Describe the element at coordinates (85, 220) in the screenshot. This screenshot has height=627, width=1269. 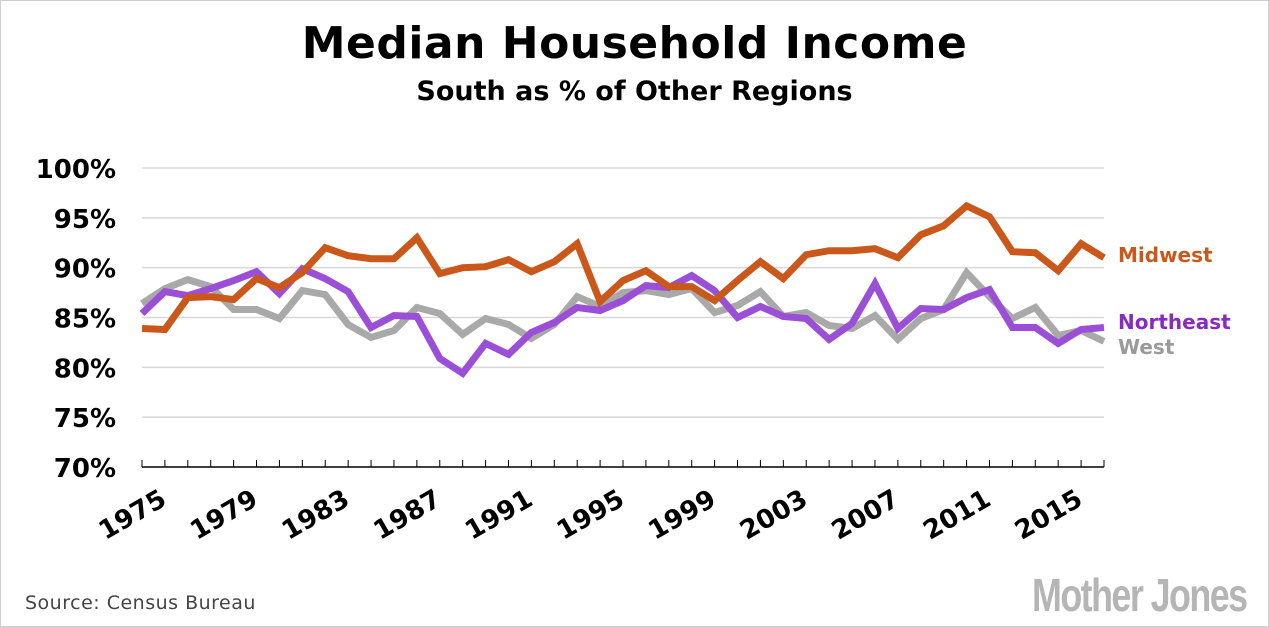
I see `y-tick-label: 95%` at that location.